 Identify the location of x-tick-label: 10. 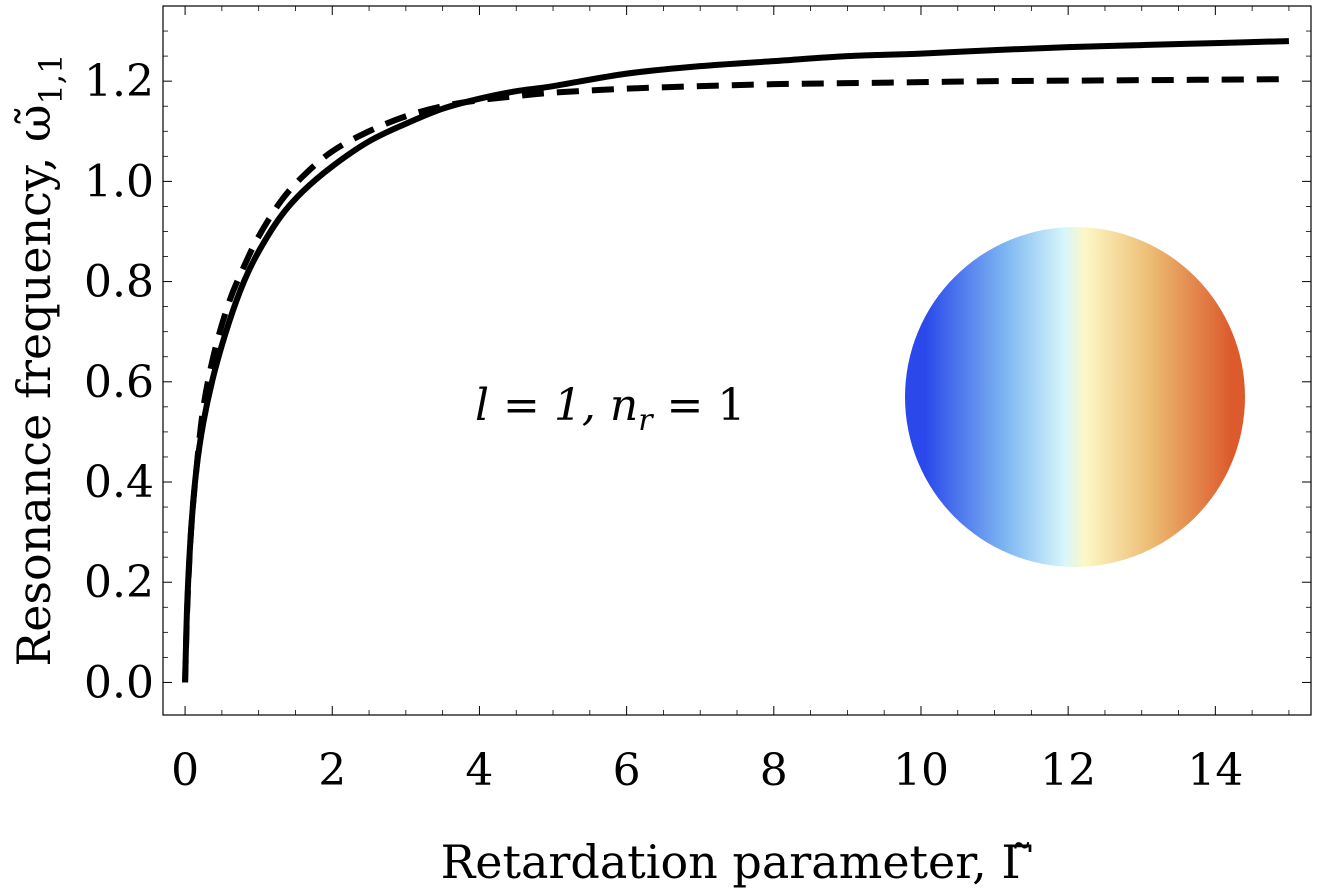
(921, 770).